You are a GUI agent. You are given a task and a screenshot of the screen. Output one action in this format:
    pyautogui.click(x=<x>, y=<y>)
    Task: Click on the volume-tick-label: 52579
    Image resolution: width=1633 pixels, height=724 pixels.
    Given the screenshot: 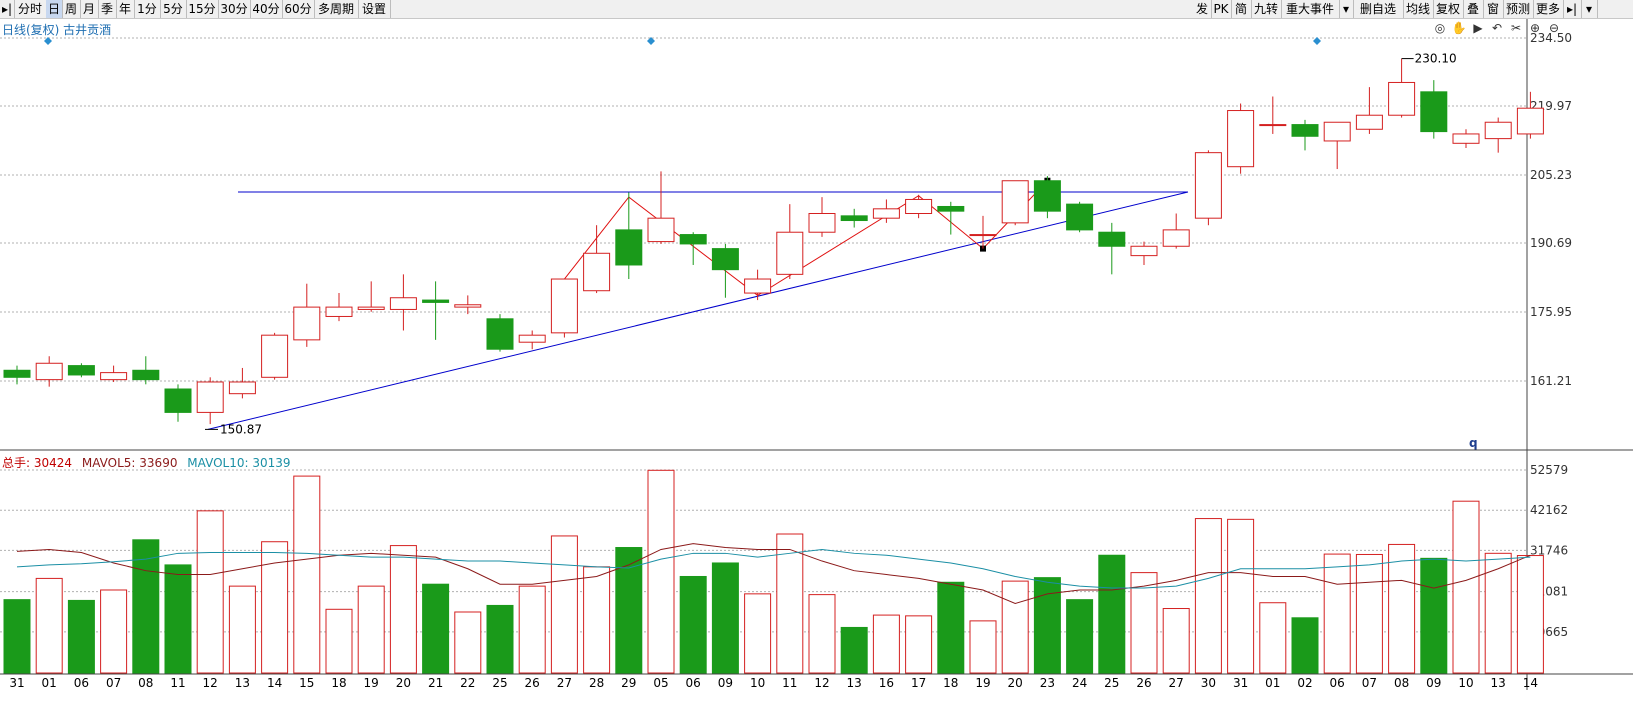 What is the action you would take?
    pyautogui.click(x=1549, y=470)
    